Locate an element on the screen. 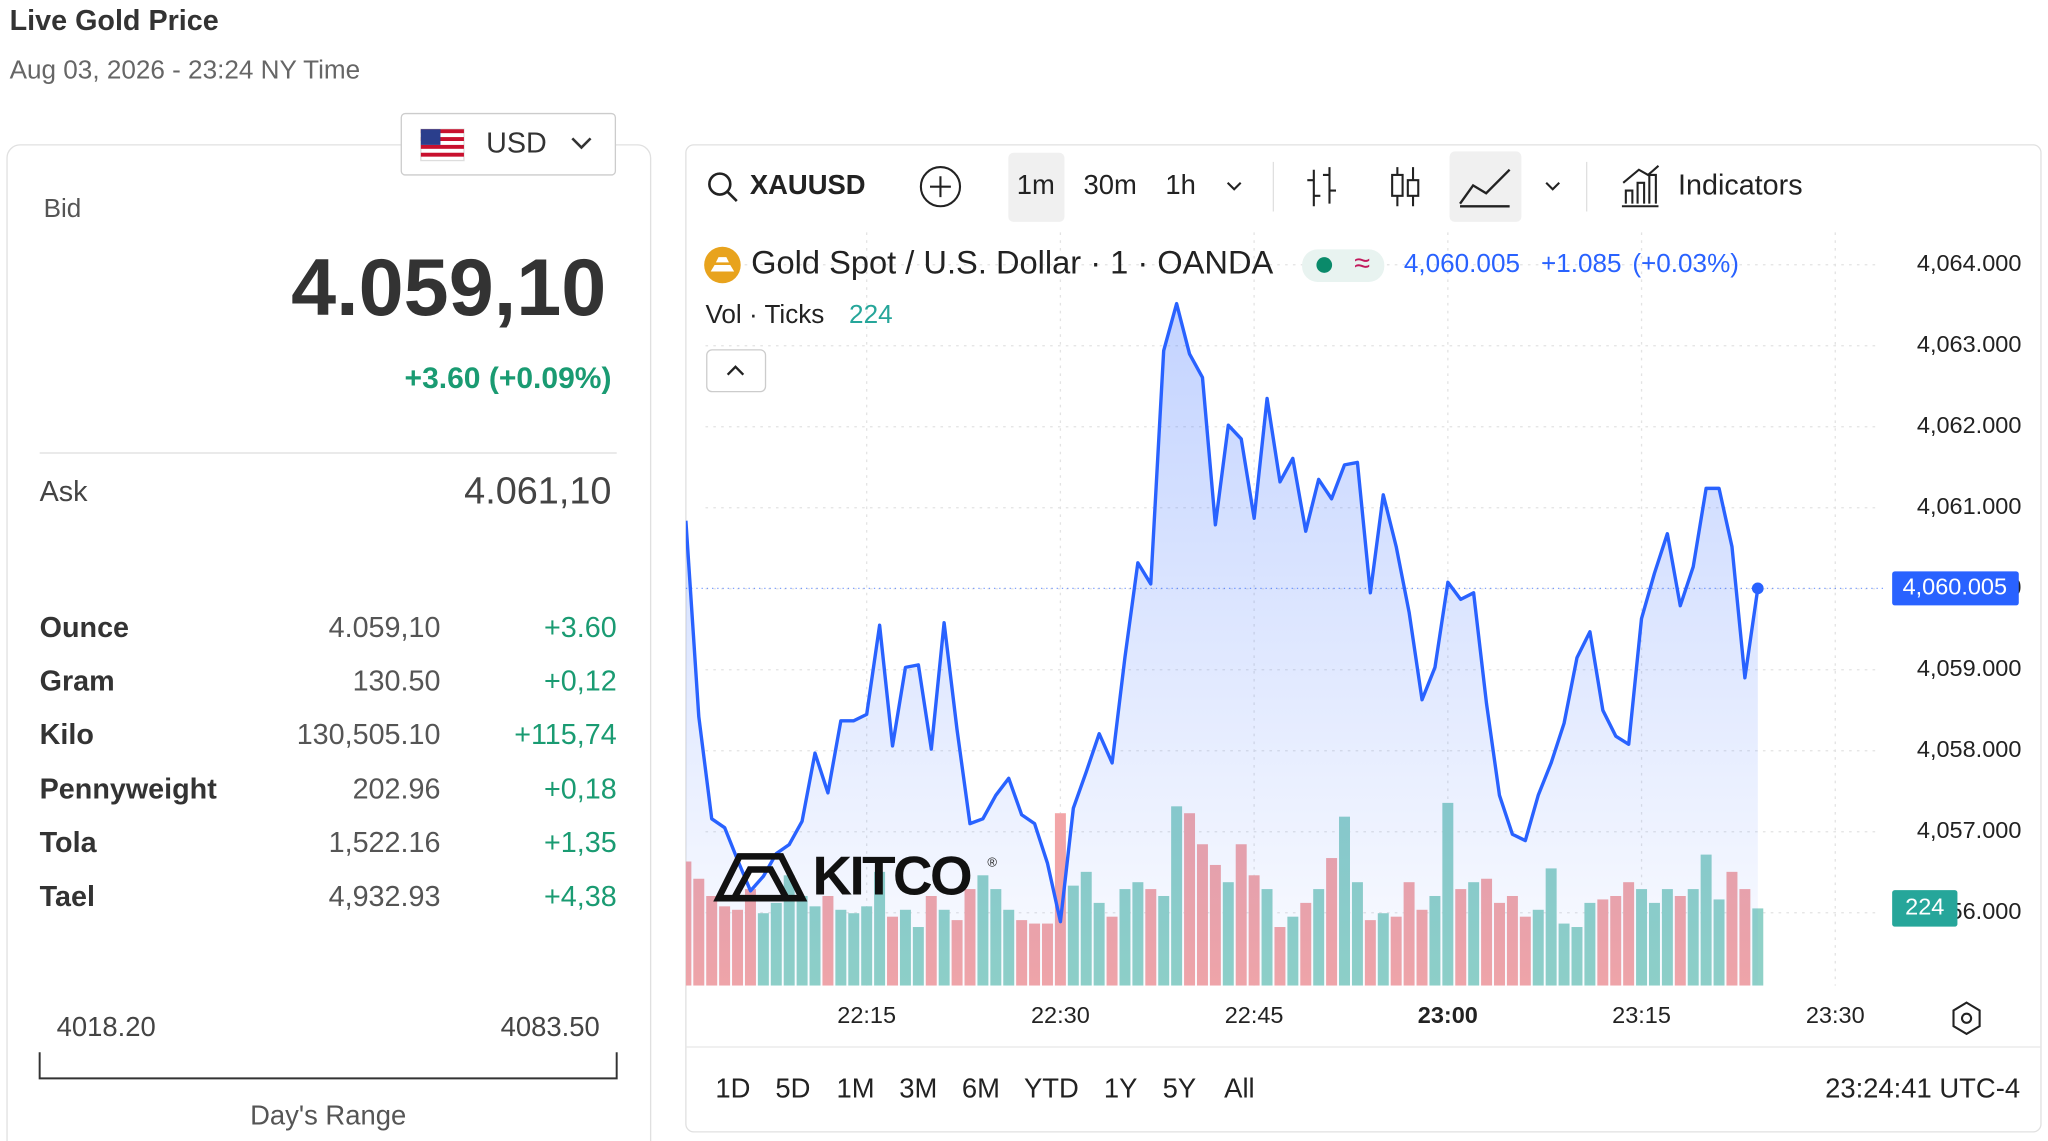 This screenshot has width=2048, height=1141. range-low: 4018.20 is located at coordinates (106, 1026).